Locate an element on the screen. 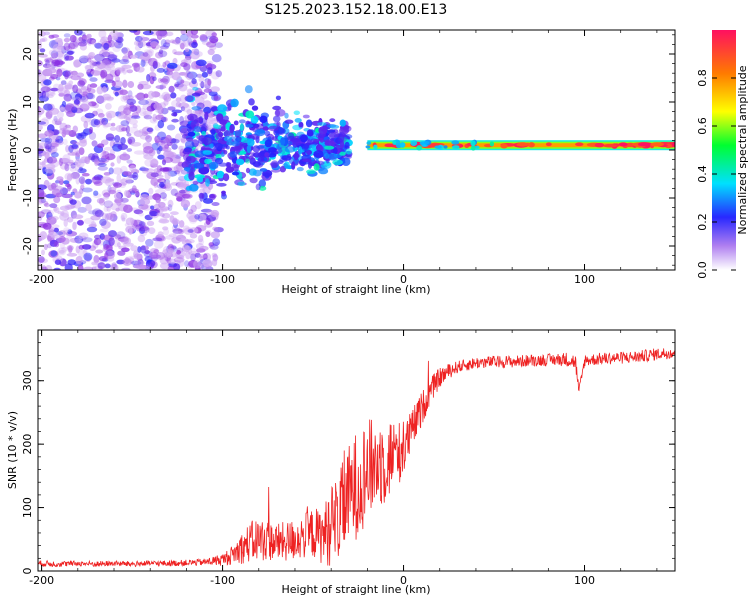  spectrogram-x-label: Height of straight line (km) is located at coordinates (355, 289).